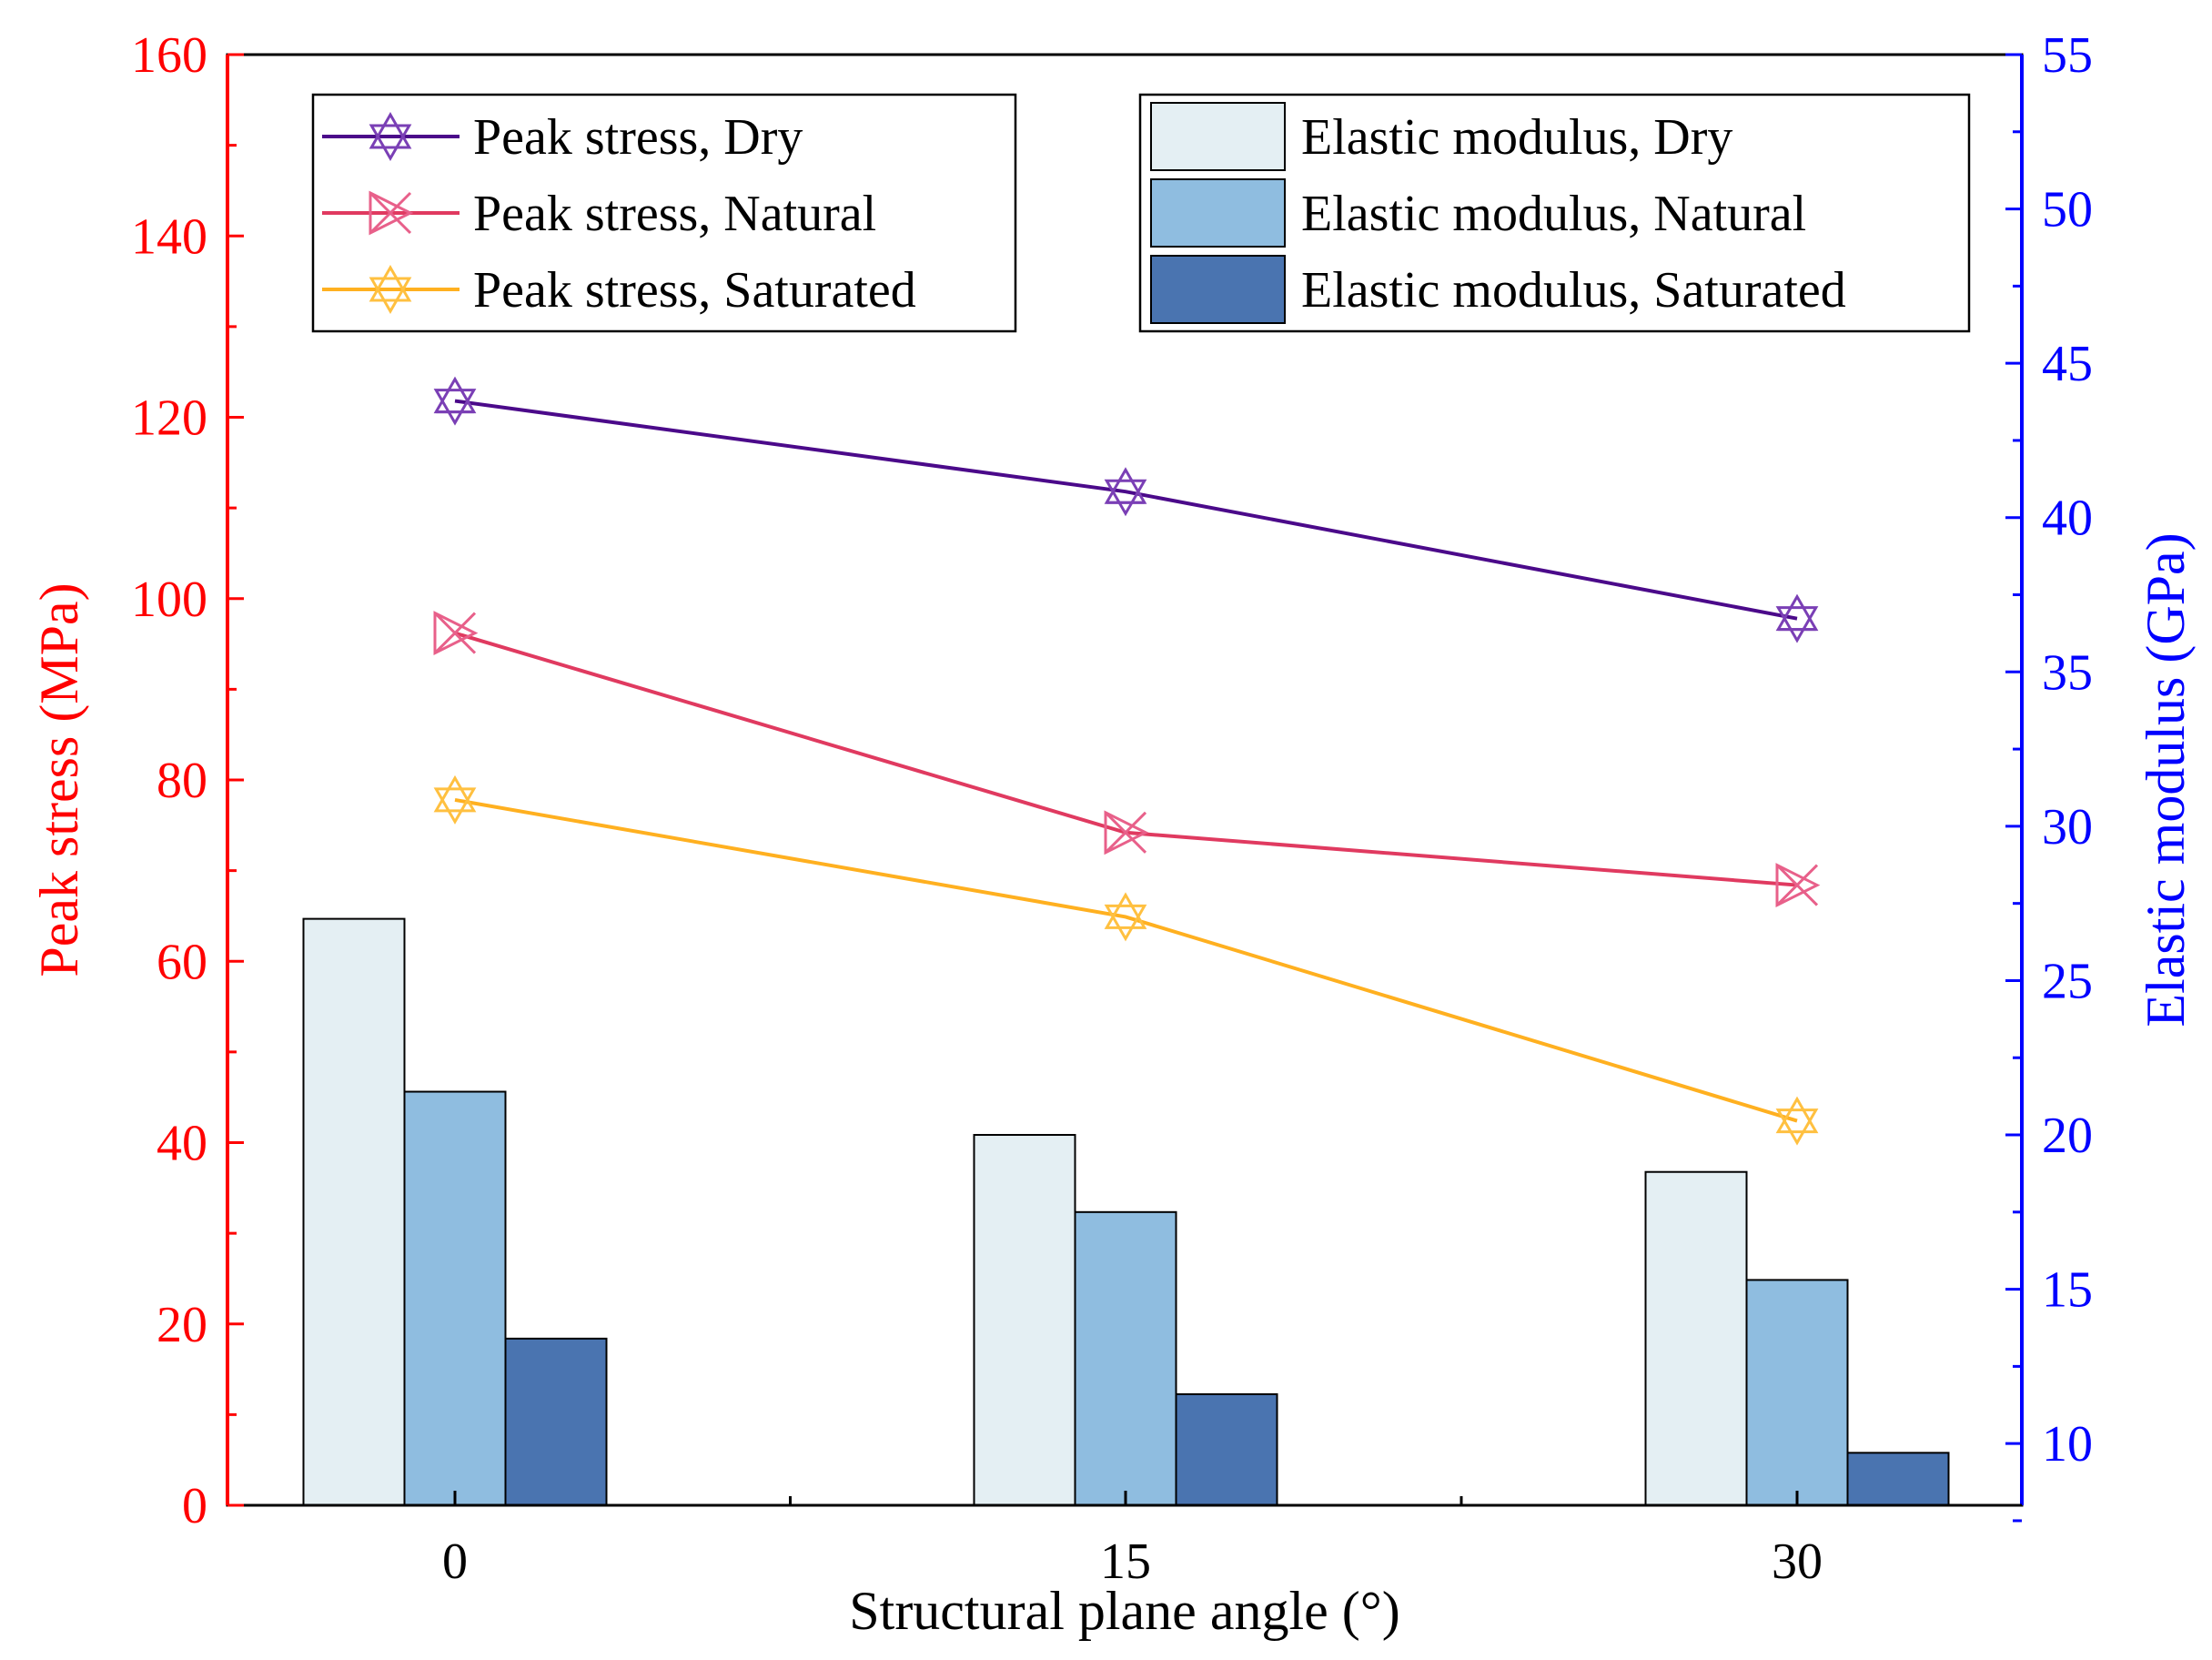 Image resolution: width=2212 pixels, height=1660 pixels. Describe the element at coordinates (2067, 981) in the screenshot. I see `right-tick-label: 25` at that location.